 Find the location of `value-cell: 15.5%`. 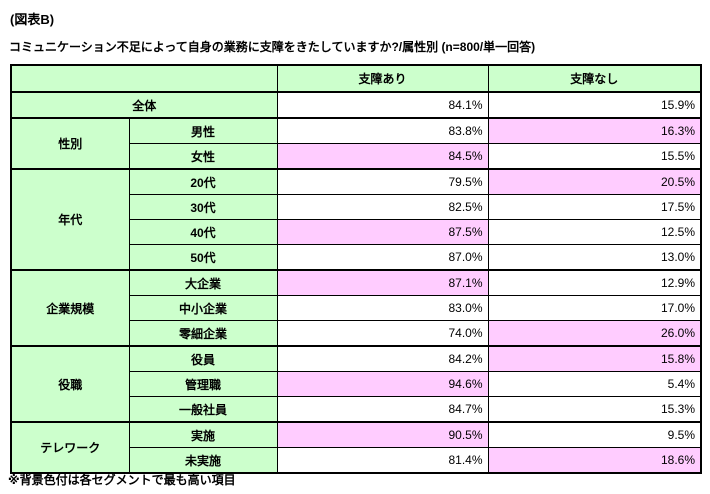

value-cell: 15.5% is located at coordinates (594, 156).